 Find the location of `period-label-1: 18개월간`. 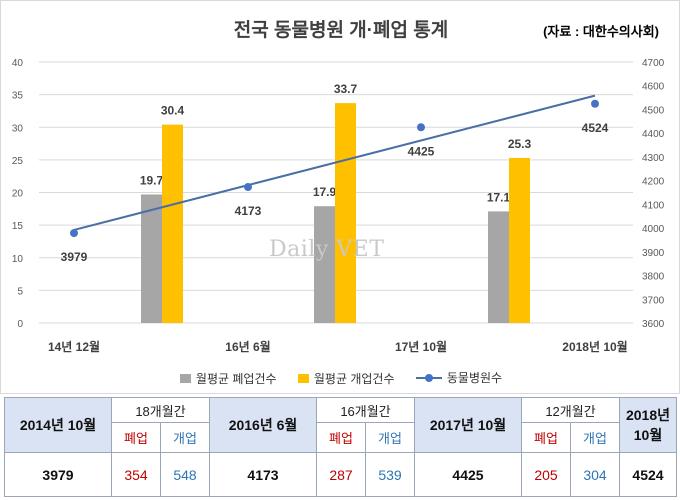

period-label-1: 18개월간 is located at coordinates (160, 410).